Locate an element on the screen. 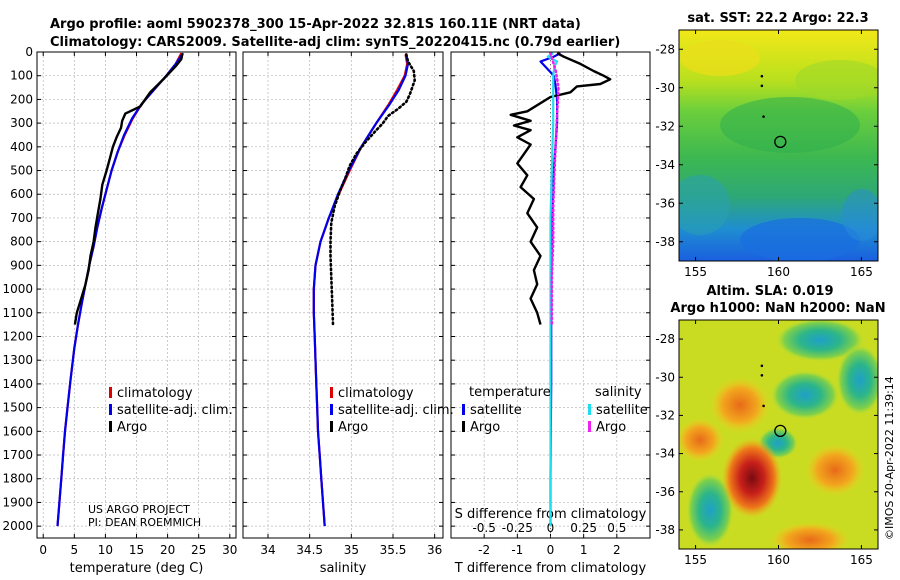 Image resolution: width=900 pixels, height=580 pixels. legend-label-sal-argo: Argo is located at coordinates (611, 427).